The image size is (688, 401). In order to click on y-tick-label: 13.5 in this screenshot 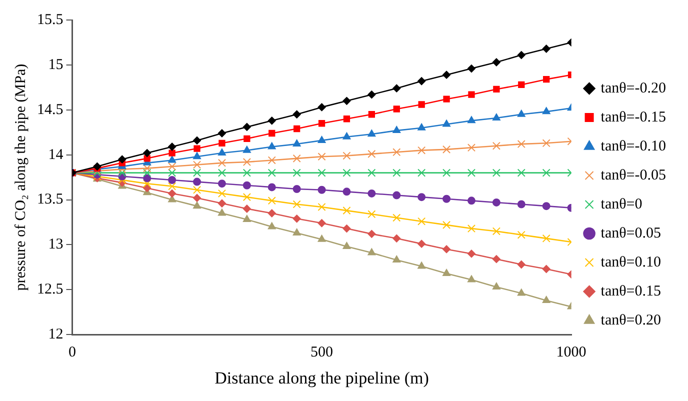, I will do `click(50, 200)`.